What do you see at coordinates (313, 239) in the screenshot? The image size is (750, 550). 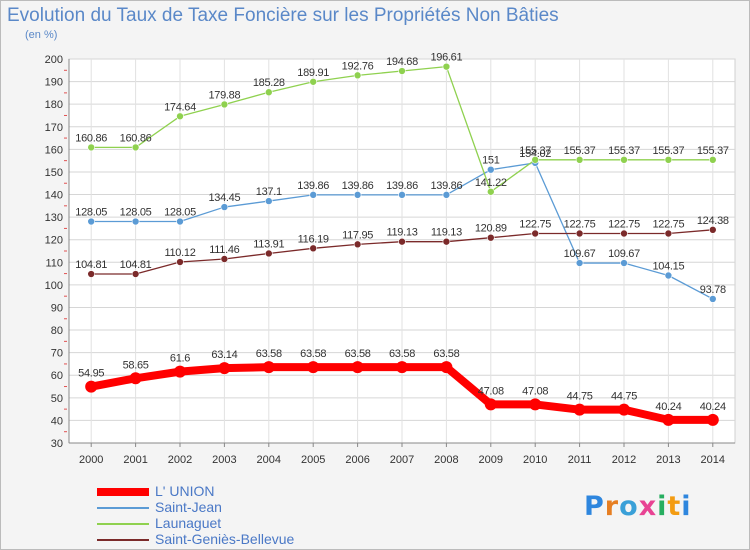 I see `data-label-saint-geni-s-bellevue: 116.19` at bounding box center [313, 239].